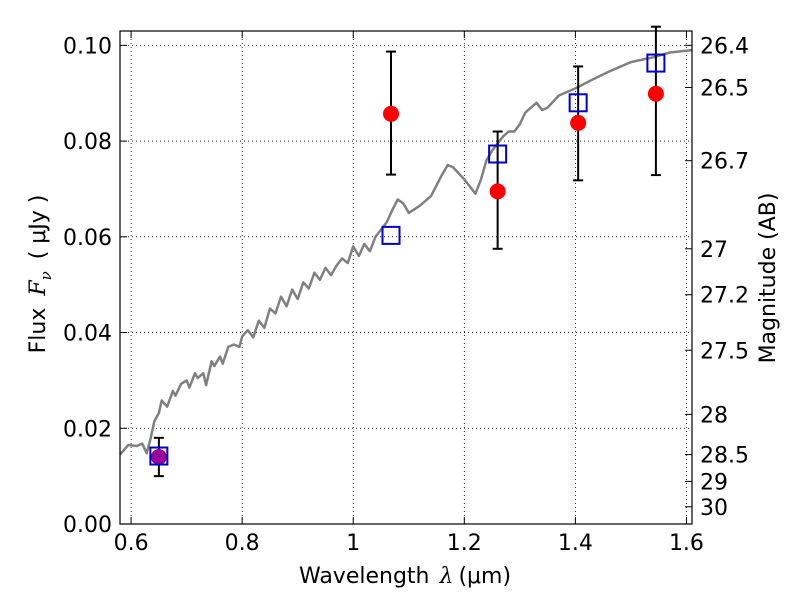 The height and width of the screenshot is (604, 800). Describe the element at coordinates (768, 278) in the screenshot. I see `right-axis-title: Magnitude (AB)` at that location.